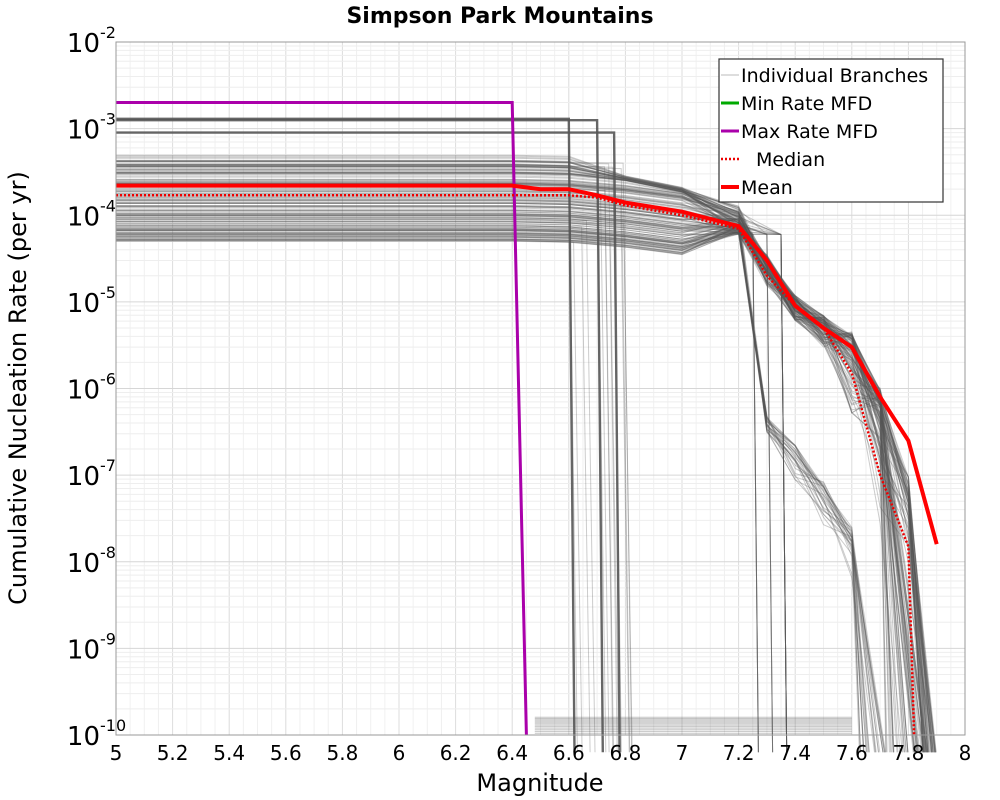 Image resolution: width=1000 pixels, height=800 pixels. What do you see at coordinates (852, 753) in the screenshot?
I see `x-tick-label: 7.6` at bounding box center [852, 753].